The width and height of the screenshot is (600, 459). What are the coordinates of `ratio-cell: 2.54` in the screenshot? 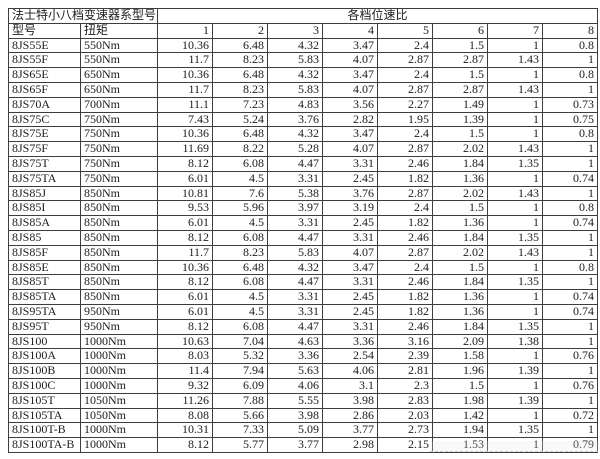 It's located at (350, 356).